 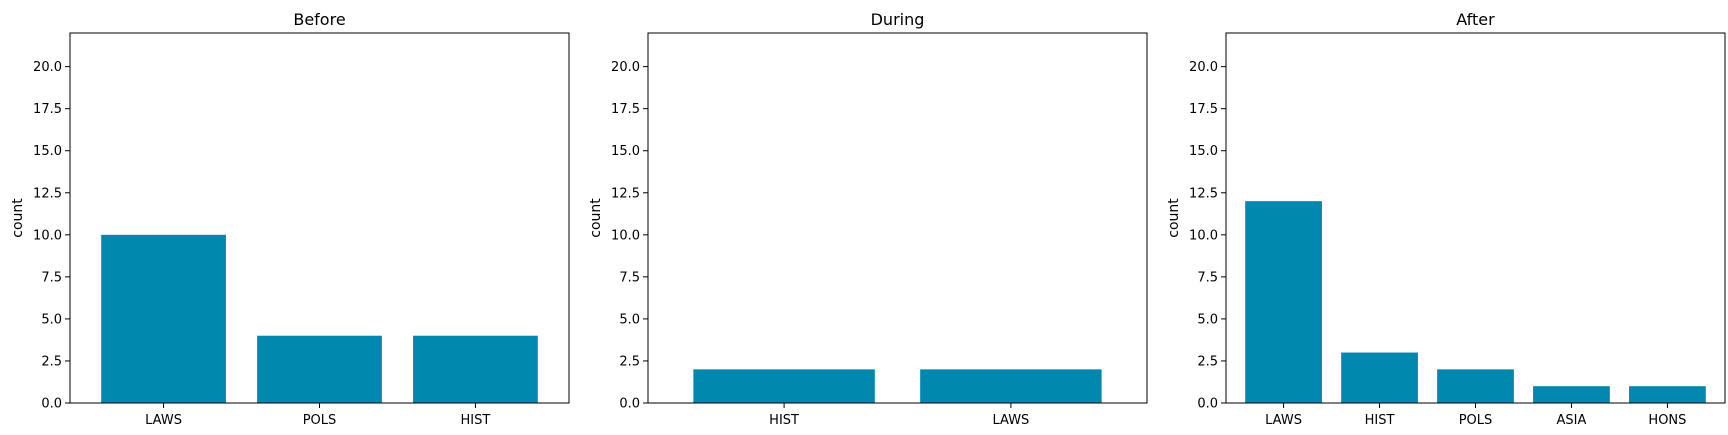 What do you see at coordinates (319, 19) in the screenshot?
I see `chart-title: Before` at bounding box center [319, 19].